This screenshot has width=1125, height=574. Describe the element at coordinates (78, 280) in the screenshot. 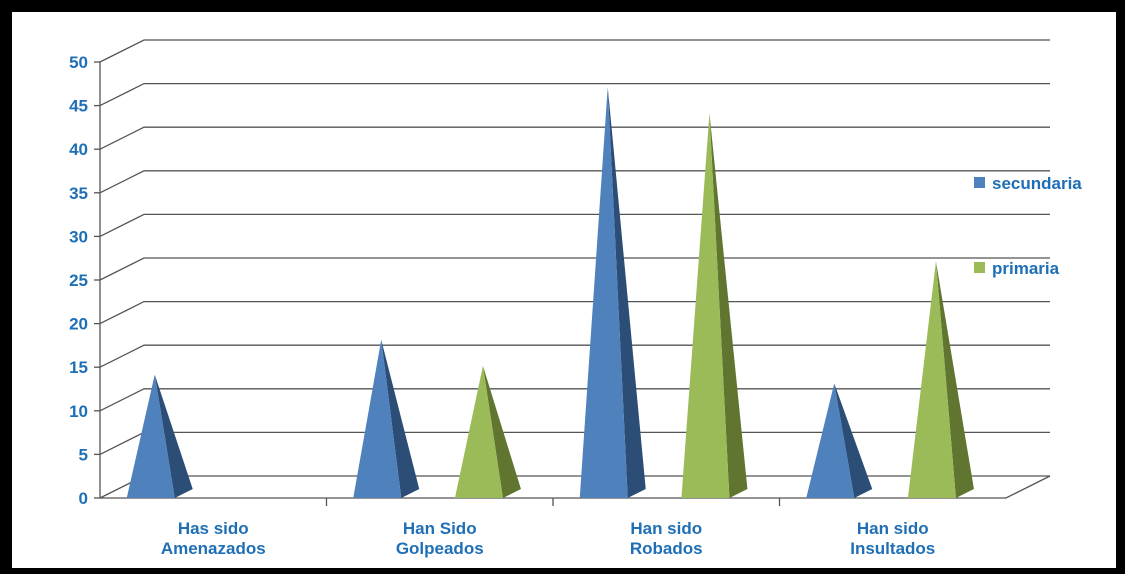

I see `y-tick-label: 25` at that location.